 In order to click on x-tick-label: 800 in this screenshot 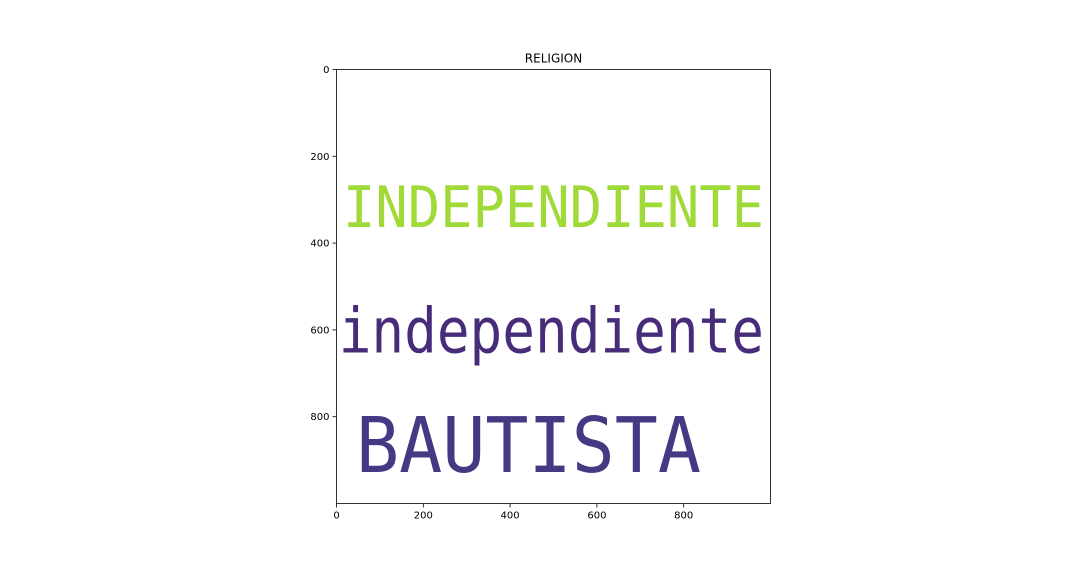, I will do `click(683, 516)`.